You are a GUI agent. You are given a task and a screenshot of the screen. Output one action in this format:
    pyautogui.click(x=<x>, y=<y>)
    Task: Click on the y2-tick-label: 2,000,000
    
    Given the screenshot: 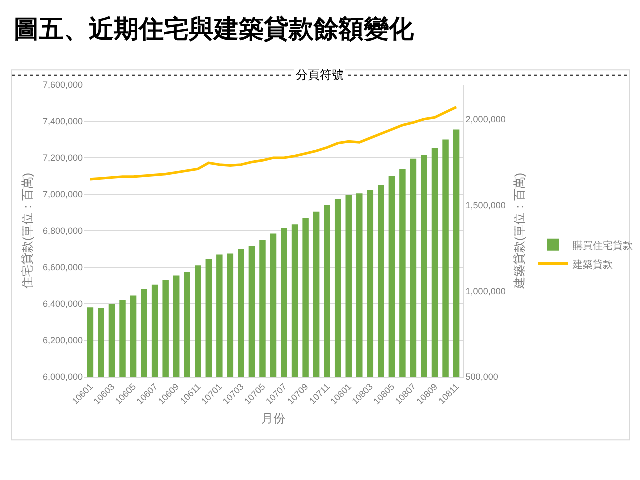 What is the action you would take?
    pyautogui.click(x=486, y=119)
    